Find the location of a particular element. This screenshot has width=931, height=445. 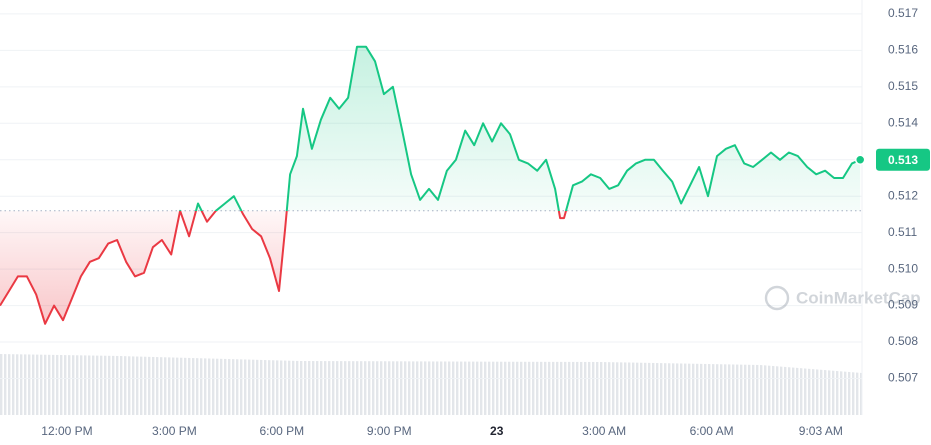

volume-bars is located at coordinates (431, 384).